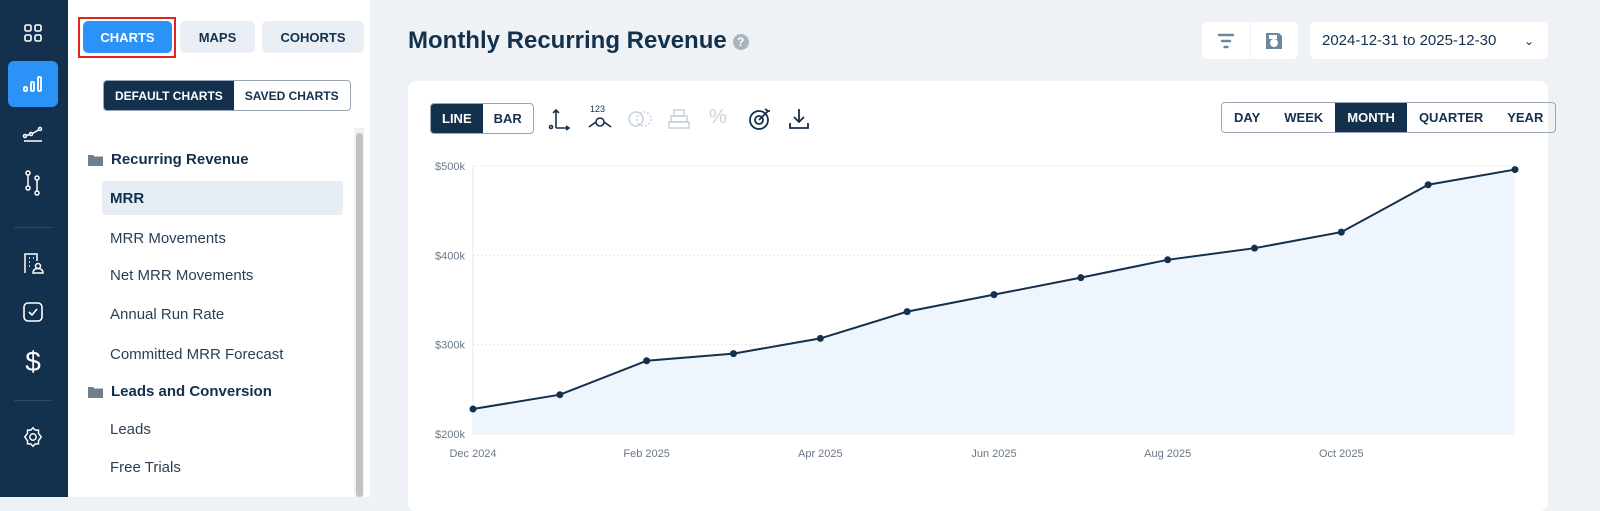 The image size is (1600, 511). Describe the element at coordinates (169, 95) in the screenshot. I see `default-charts-button: DEFAULT CHARTS` at that location.